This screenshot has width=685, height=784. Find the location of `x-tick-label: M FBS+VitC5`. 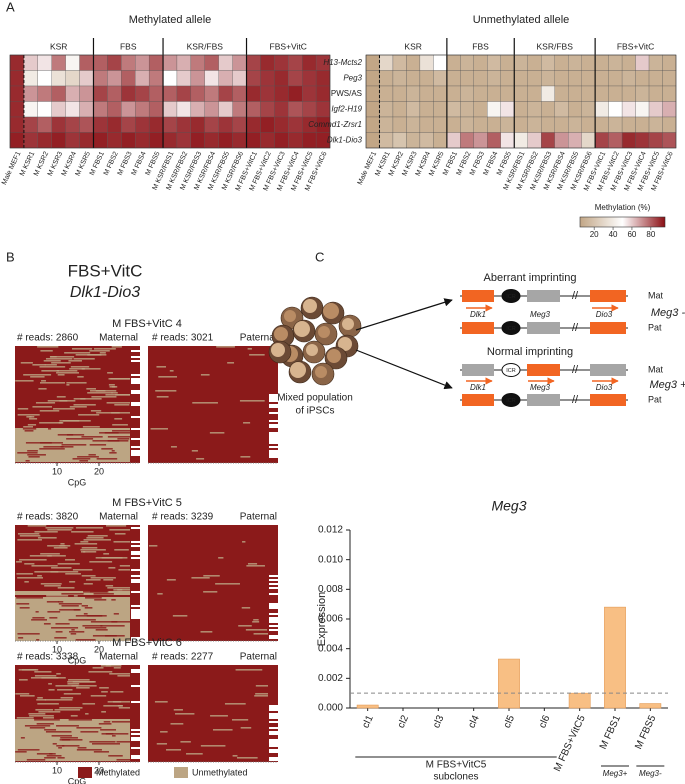

x-tick-label: M FBS+VitC5 is located at coordinates (570, 743).